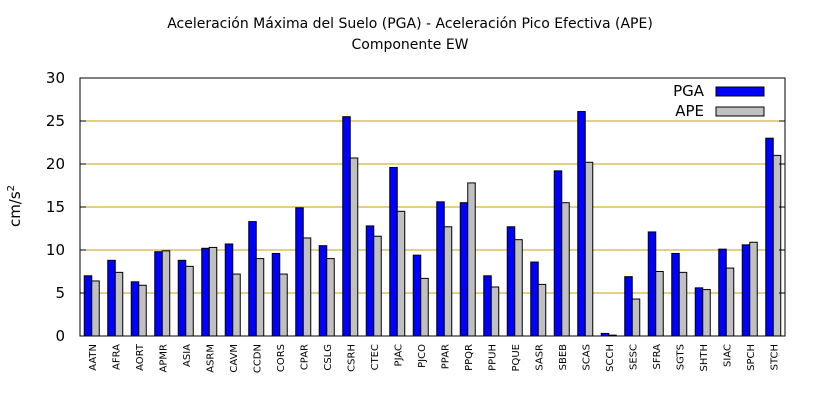 The width and height of the screenshot is (820, 400). Describe the element at coordinates (351, 358) in the screenshot. I see `x-tick-label: CSRH` at that location.